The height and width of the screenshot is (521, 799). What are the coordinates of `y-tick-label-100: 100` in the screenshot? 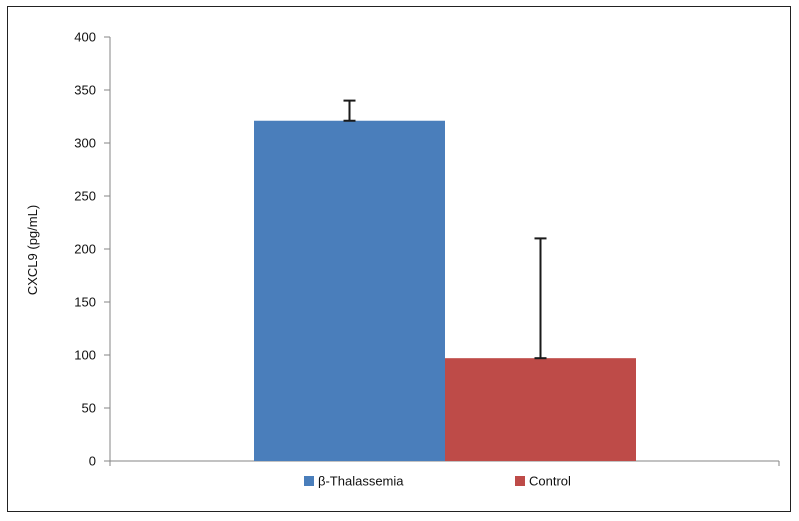 It's located at (85, 355).